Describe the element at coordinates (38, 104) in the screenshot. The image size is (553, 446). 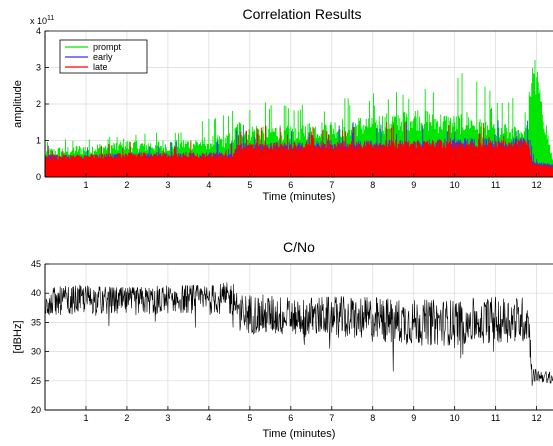
I see `y-tick-label: 2` at that location.